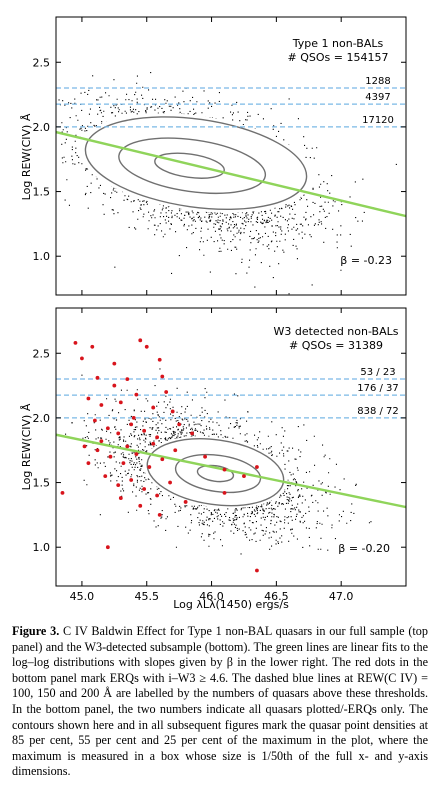 The width and height of the screenshot is (440, 807). Describe the element at coordinates (377, 372) in the screenshot. I see `bot-threshold-label-0: 53 / 23` at that location.